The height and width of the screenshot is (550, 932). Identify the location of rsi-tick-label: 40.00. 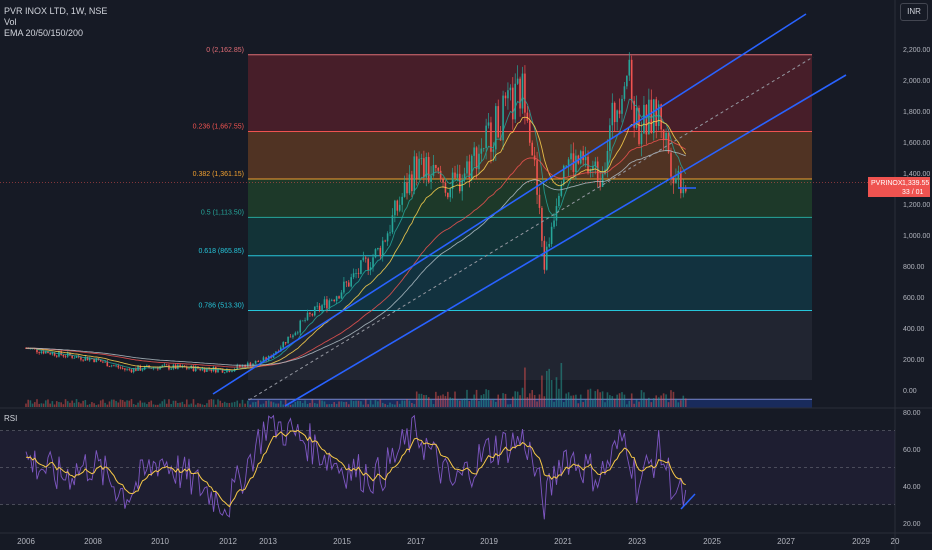
(912, 487).